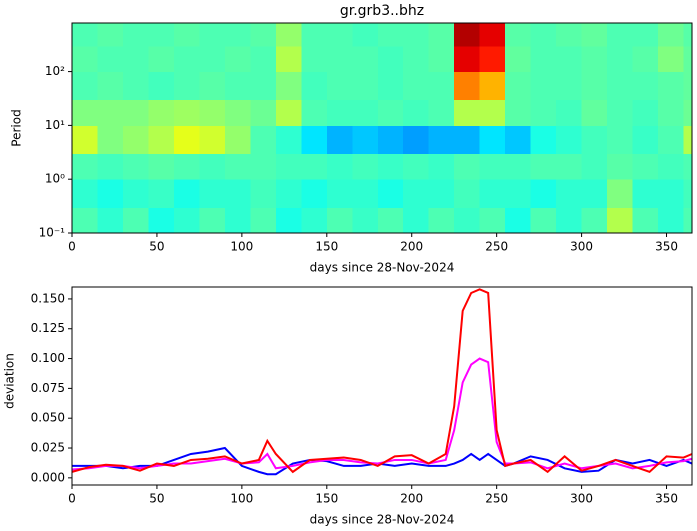 The image size is (697, 531). Describe the element at coordinates (48, 358) in the screenshot. I see `y-tick-label: 0.100` at that location.